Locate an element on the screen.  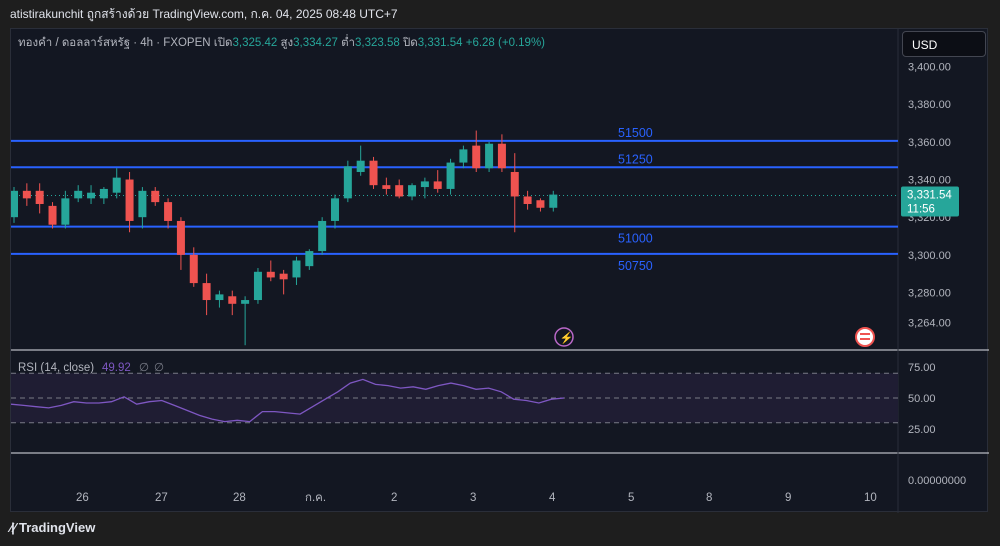
lightning-icon is located at coordinates (564, 337).